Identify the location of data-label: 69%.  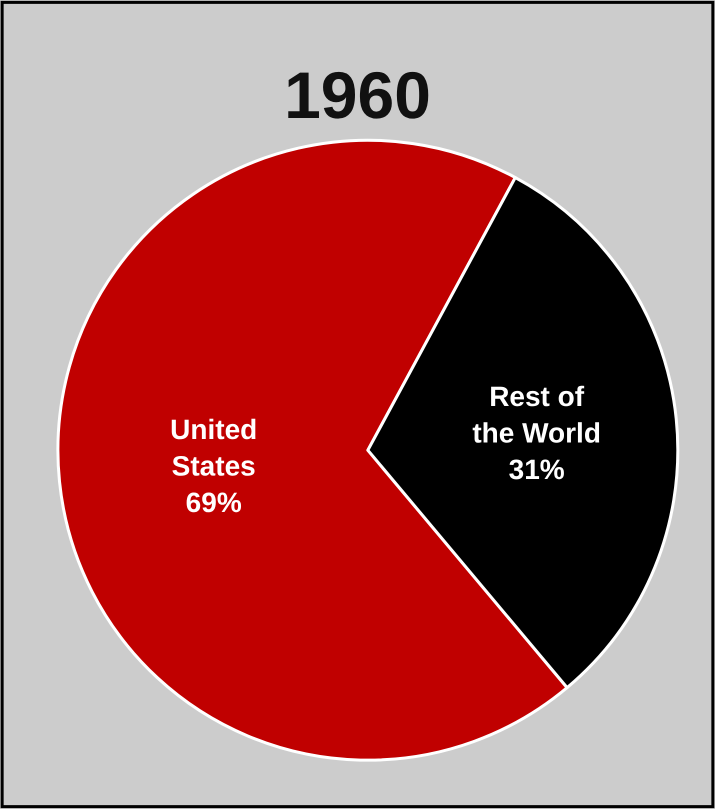
(214, 502).